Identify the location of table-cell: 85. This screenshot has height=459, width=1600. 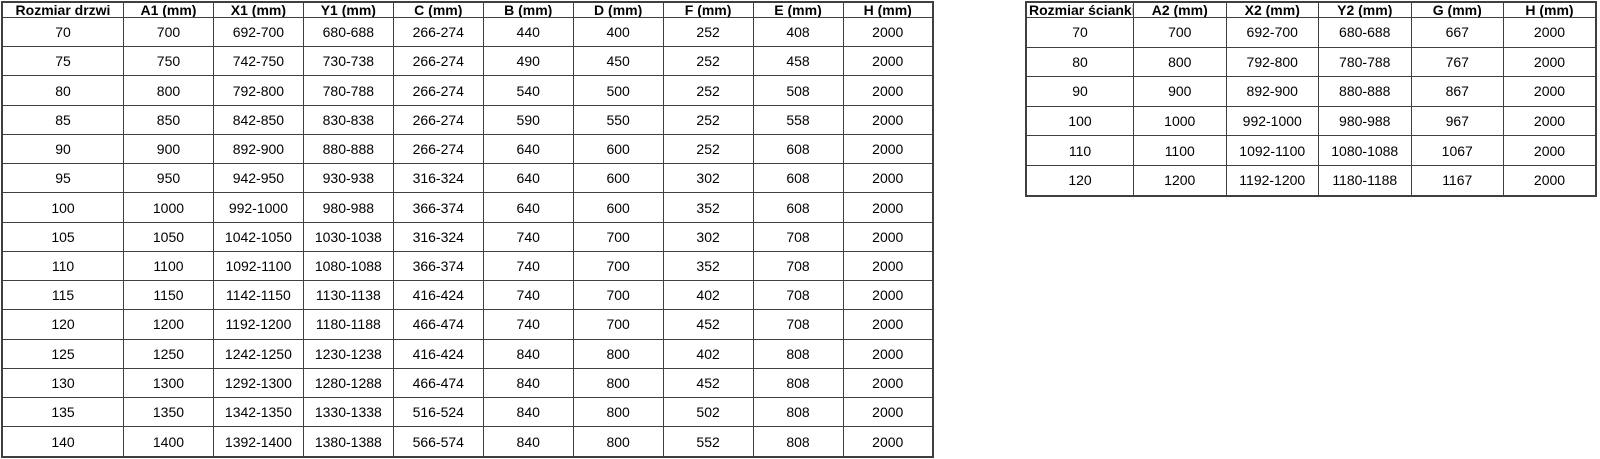
(62, 119).